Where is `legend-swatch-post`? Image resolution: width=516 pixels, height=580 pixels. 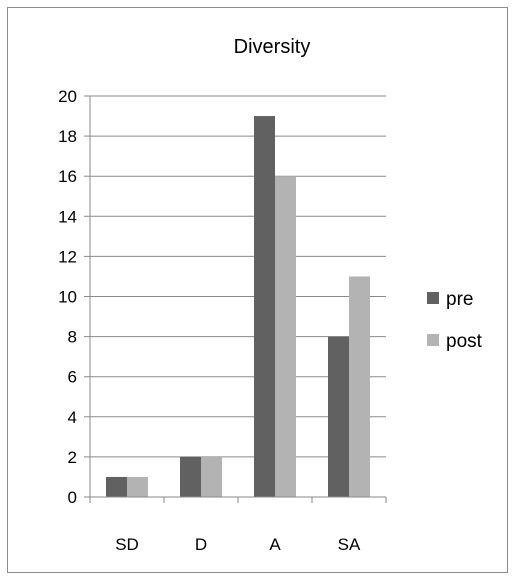
legend-swatch-post is located at coordinates (433, 340).